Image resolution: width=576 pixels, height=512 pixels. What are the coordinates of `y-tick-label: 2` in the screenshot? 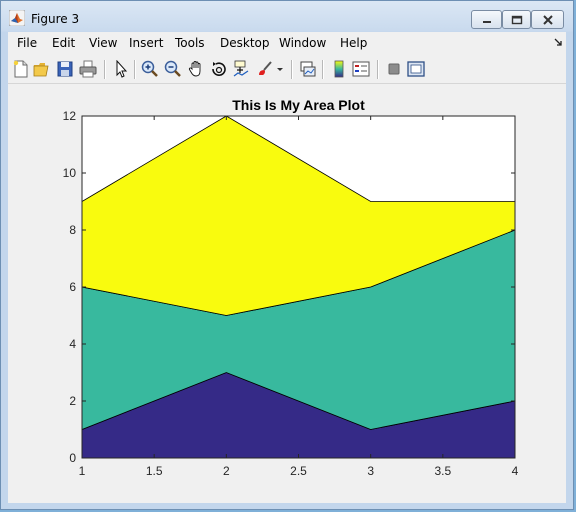 It's located at (72, 401).